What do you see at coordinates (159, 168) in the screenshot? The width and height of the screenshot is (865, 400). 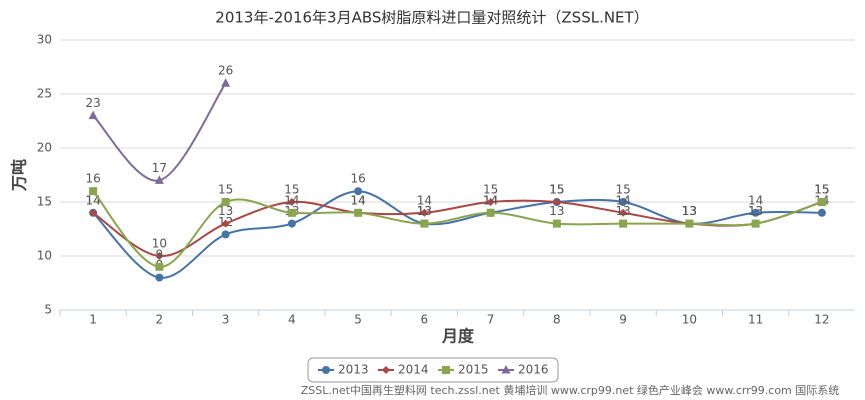 I see `data-label: 17` at bounding box center [159, 168].